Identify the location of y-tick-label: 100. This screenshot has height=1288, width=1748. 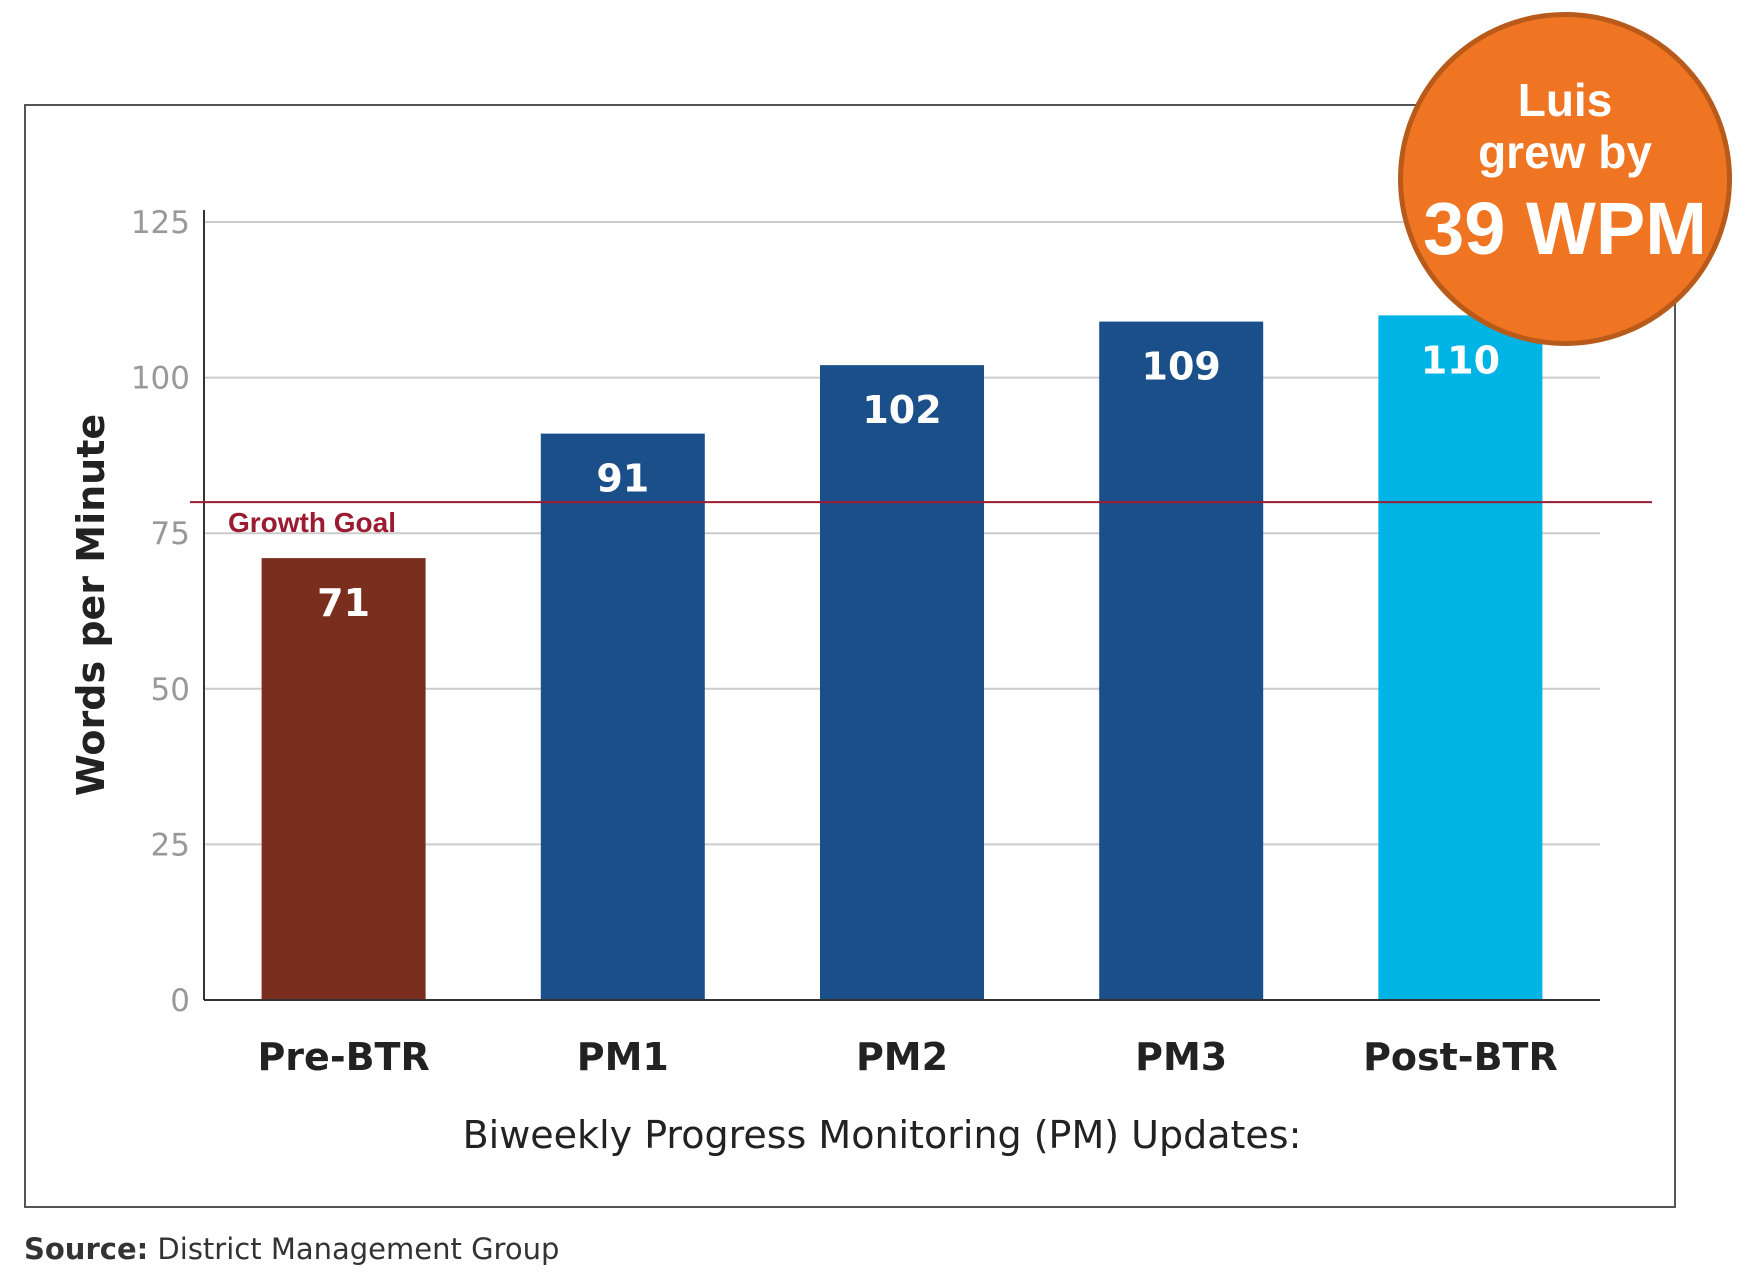
(160, 379).